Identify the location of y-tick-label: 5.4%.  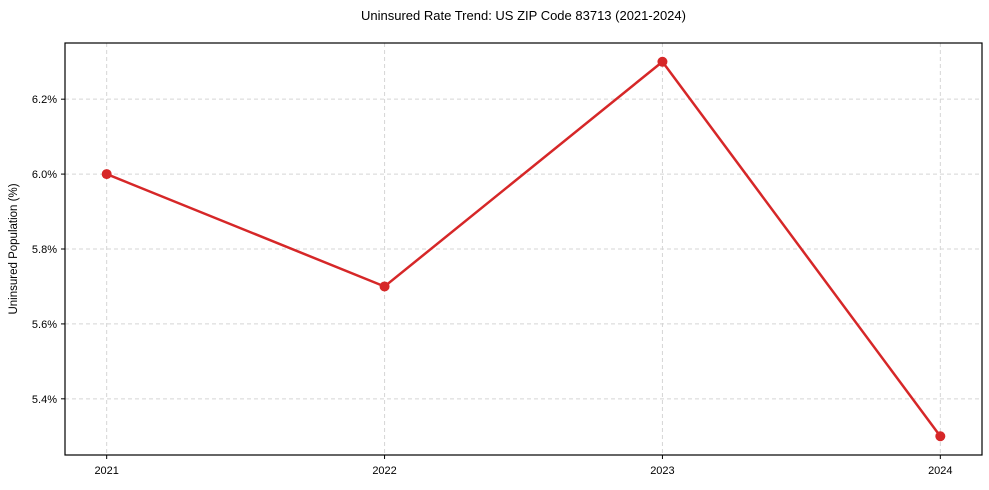
(44, 400).